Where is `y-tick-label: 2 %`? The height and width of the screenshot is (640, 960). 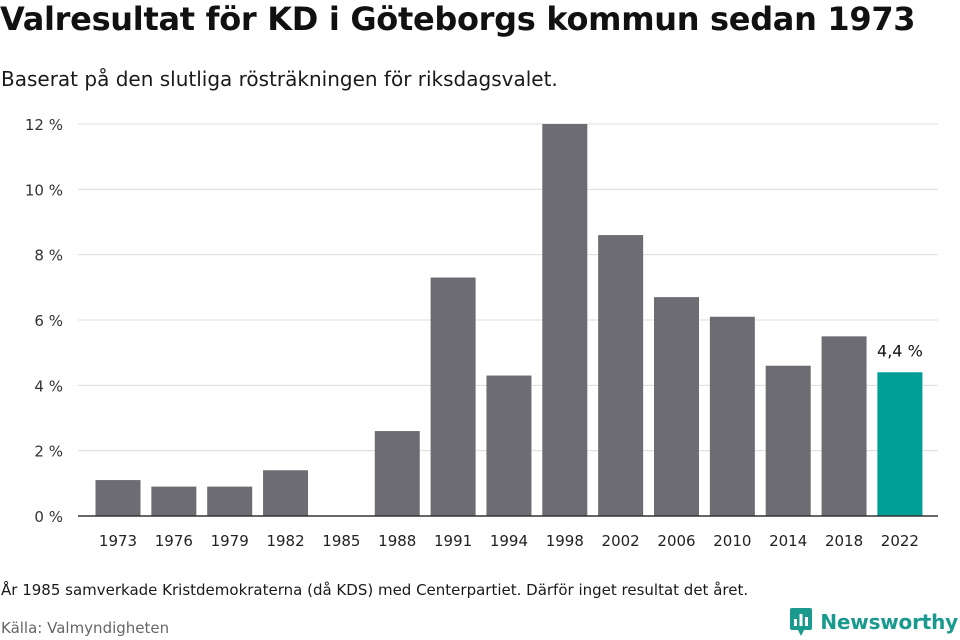 y-tick-label: 2 % is located at coordinates (48, 452).